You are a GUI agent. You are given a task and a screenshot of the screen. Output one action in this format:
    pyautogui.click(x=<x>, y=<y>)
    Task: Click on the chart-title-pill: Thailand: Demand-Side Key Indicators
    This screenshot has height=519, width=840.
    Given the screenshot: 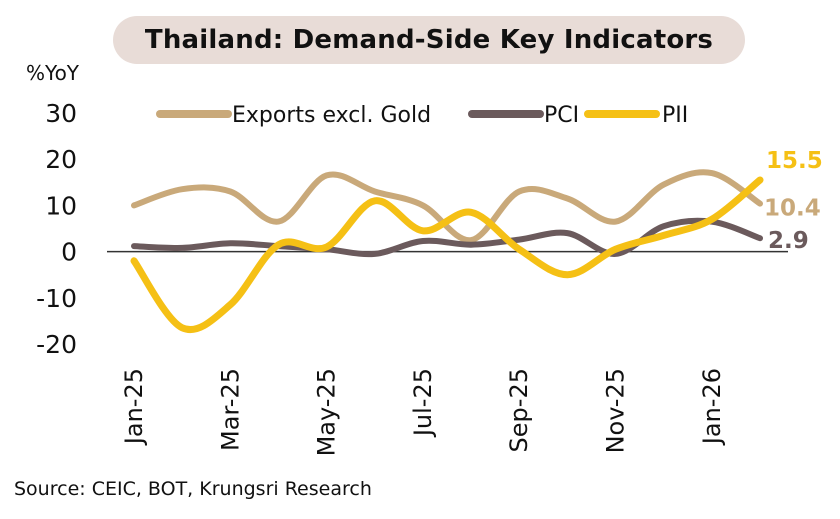 What is the action you would take?
    pyautogui.click(x=429, y=40)
    